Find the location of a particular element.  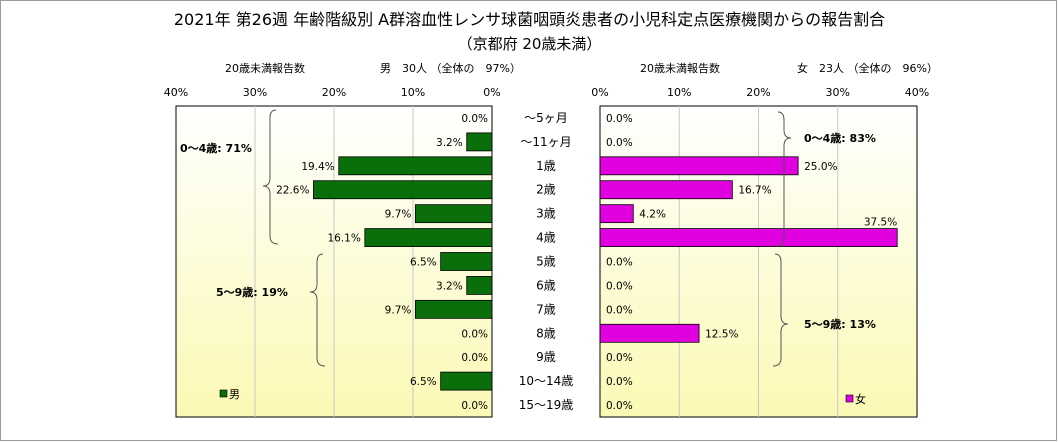

male-legend-label: 男 is located at coordinates (234, 394).